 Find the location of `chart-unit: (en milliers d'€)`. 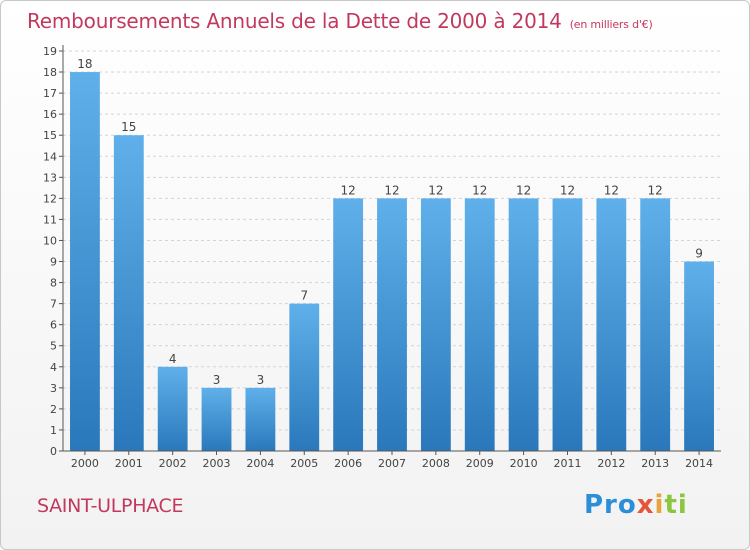

chart-unit: (en milliers d'€) is located at coordinates (611, 24).